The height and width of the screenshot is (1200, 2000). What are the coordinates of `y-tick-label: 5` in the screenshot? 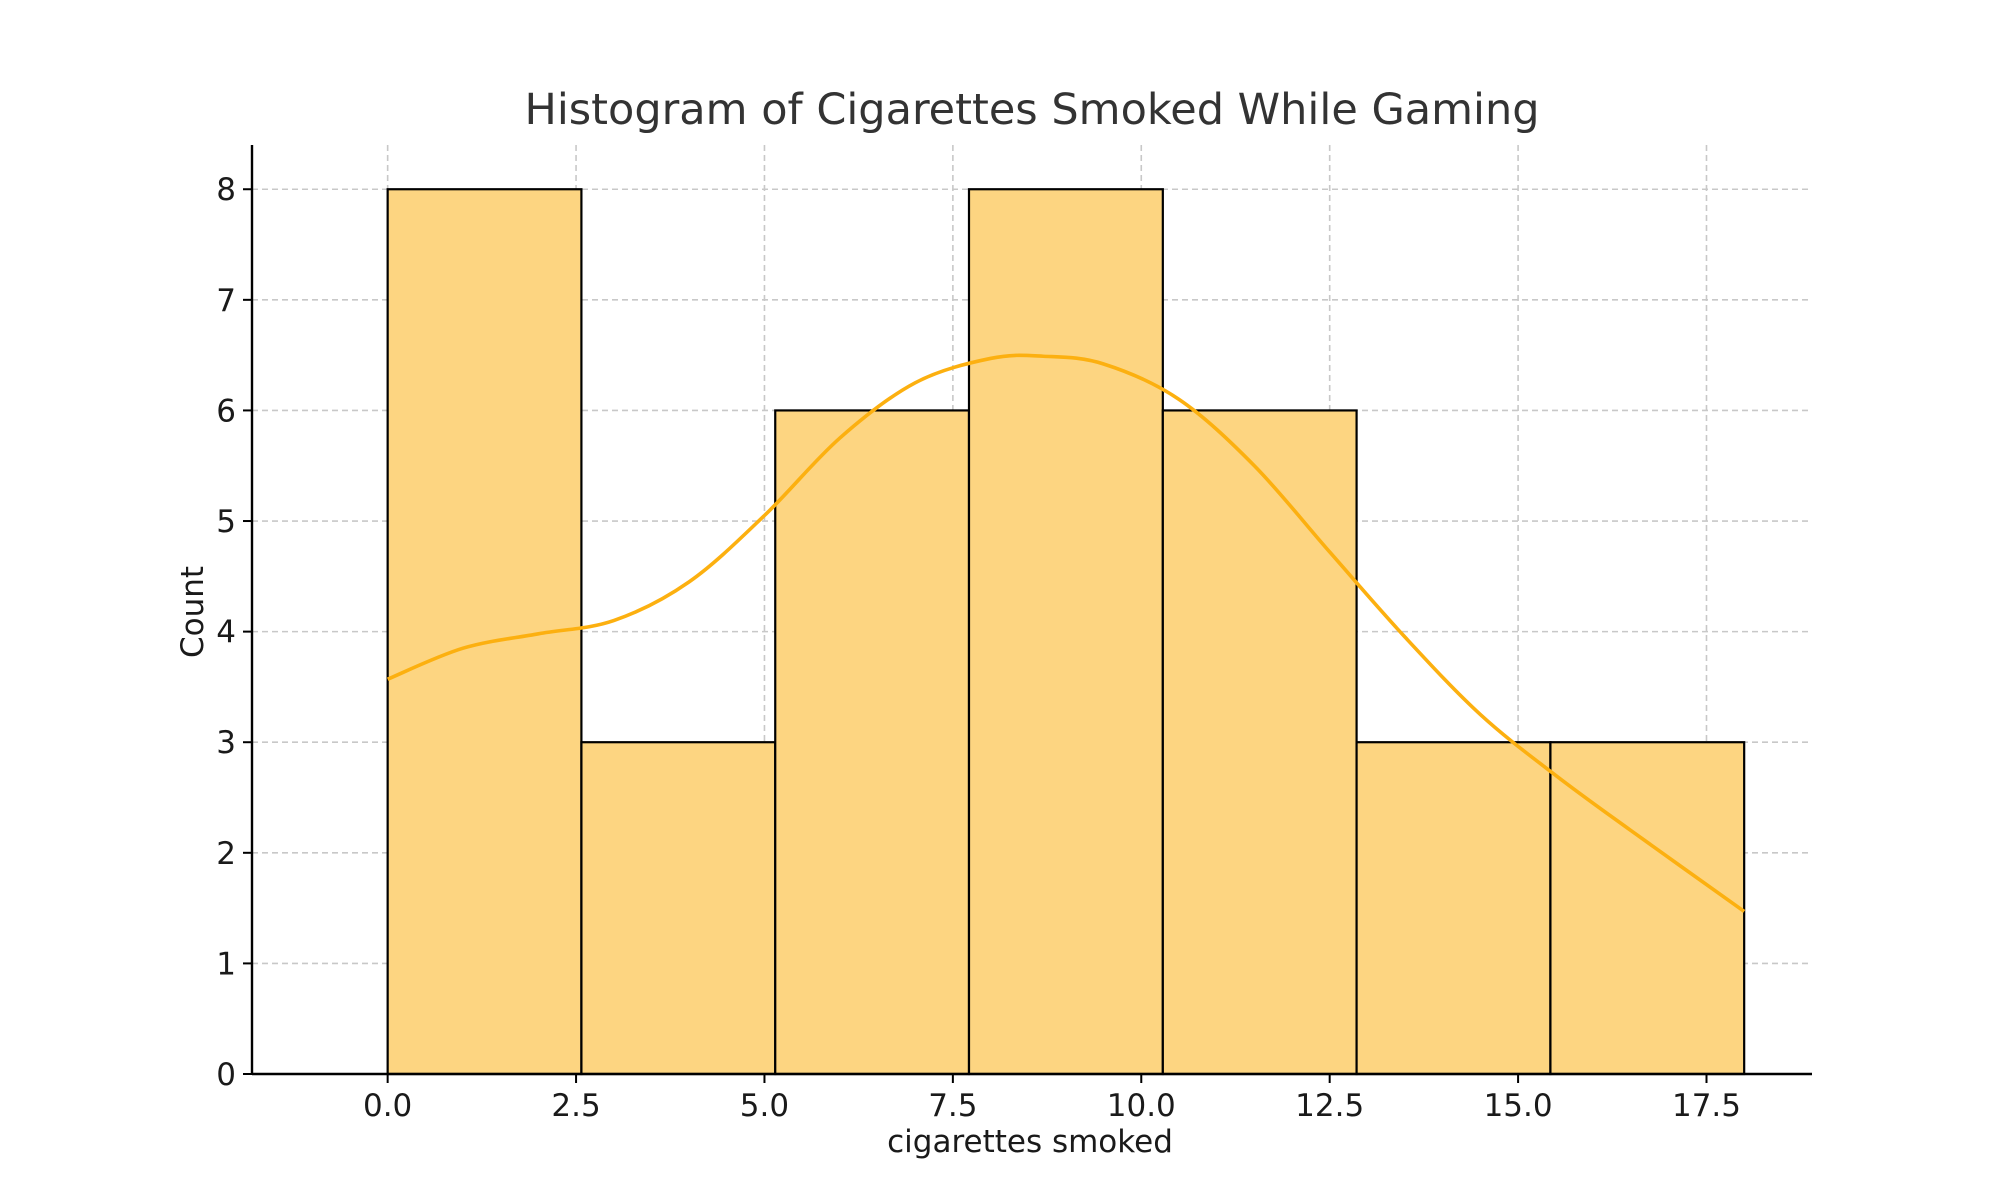 It's located at (226, 522).